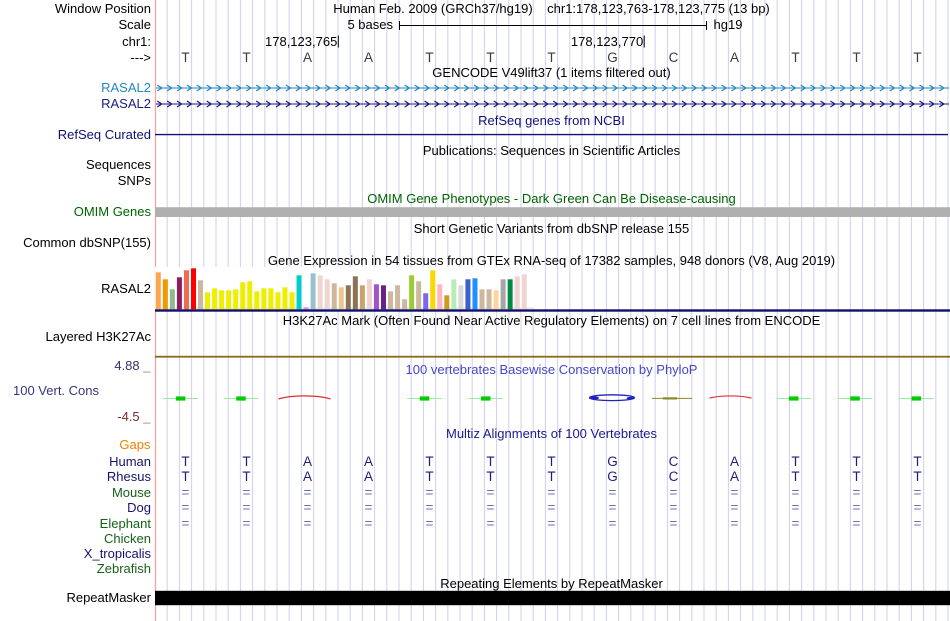  What do you see at coordinates (433, 8) in the screenshot?
I see `assembly-label: Human Feb. 2009 (GRCh37/hg19)` at bounding box center [433, 8].